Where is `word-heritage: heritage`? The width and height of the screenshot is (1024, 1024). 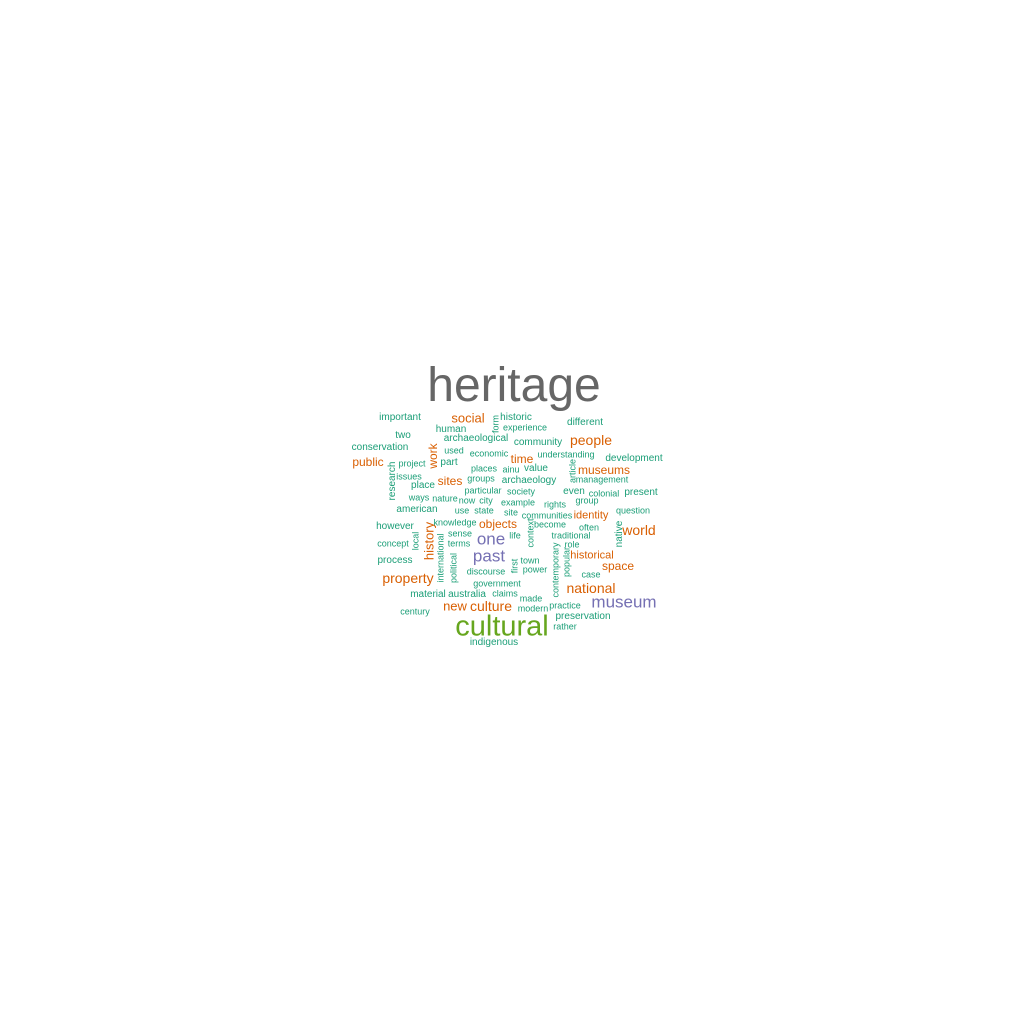
word-heritage: heritage is located at coordinates (514, 385).